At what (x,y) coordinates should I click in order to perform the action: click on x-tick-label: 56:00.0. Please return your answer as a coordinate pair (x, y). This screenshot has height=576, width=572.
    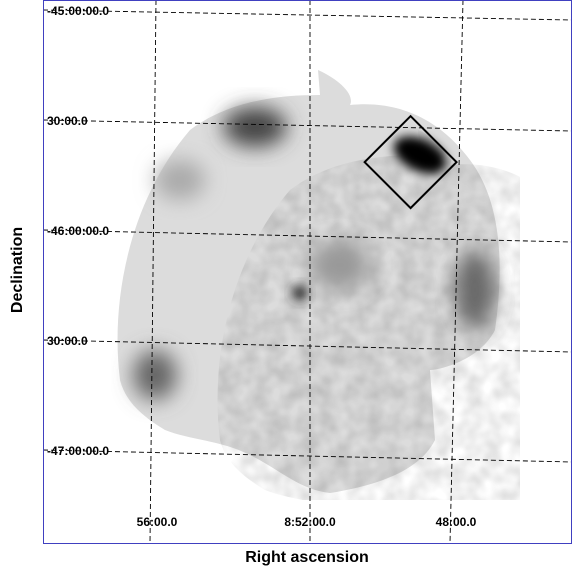
    Looking at the image, I should click on (157, 522).